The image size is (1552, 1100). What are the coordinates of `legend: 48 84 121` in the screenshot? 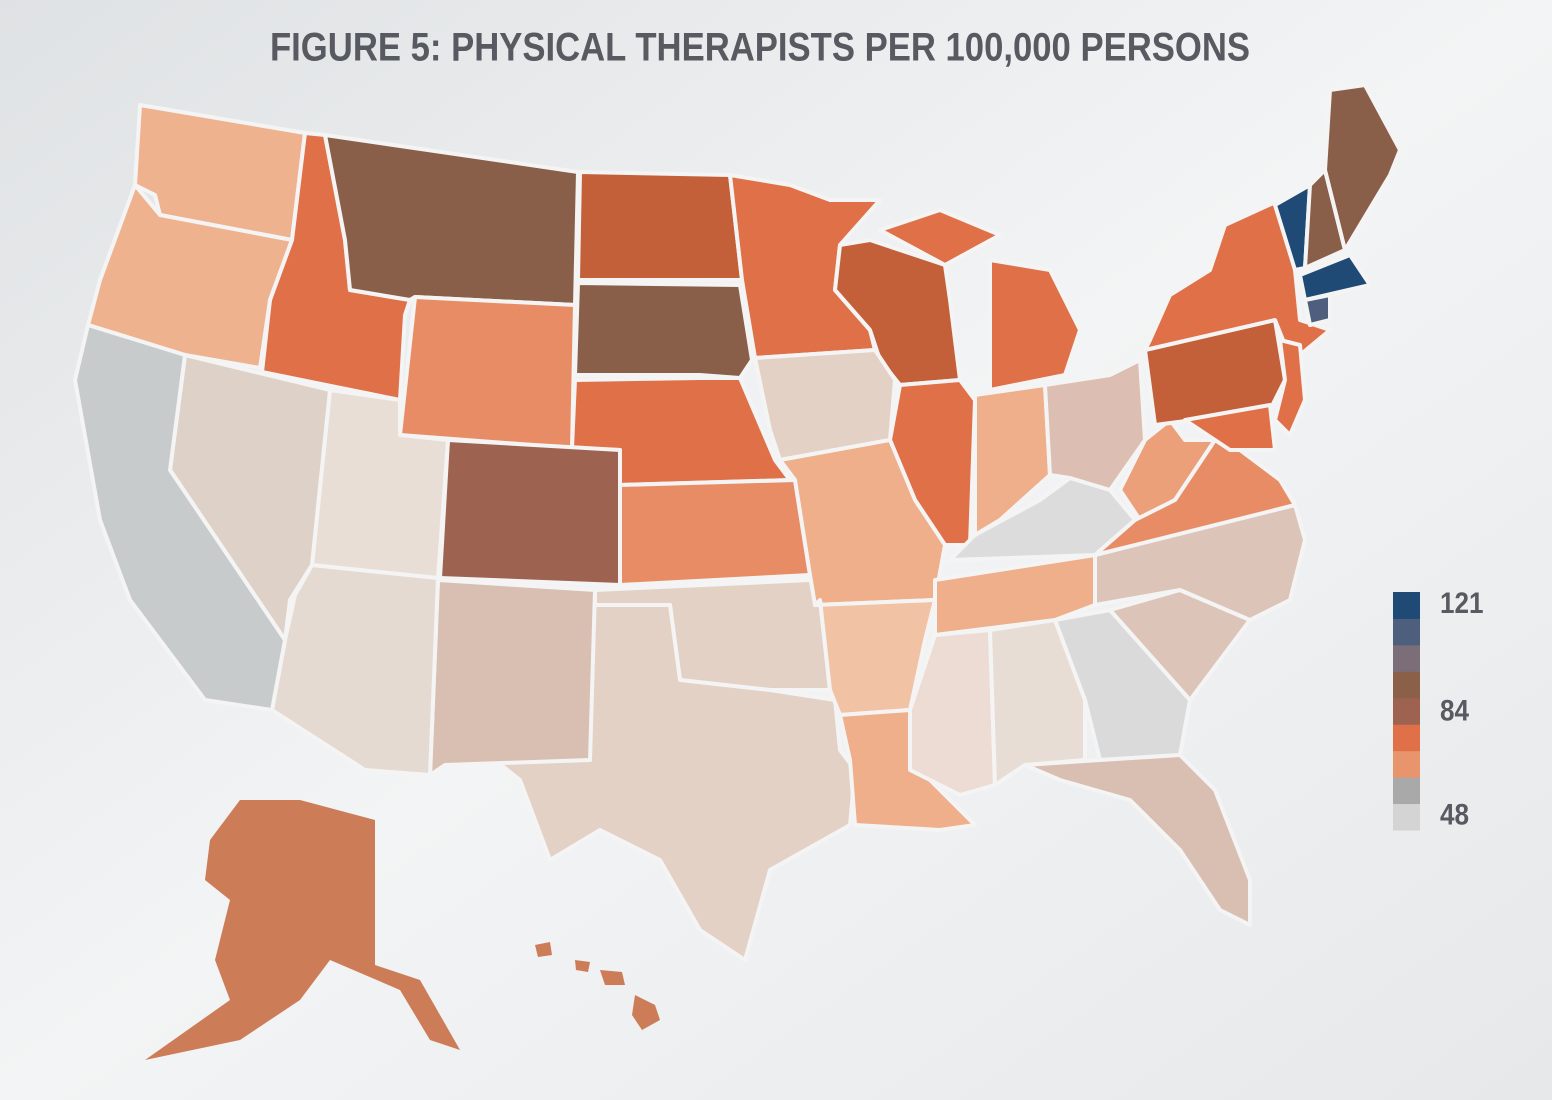 It's located at (1438, 709).